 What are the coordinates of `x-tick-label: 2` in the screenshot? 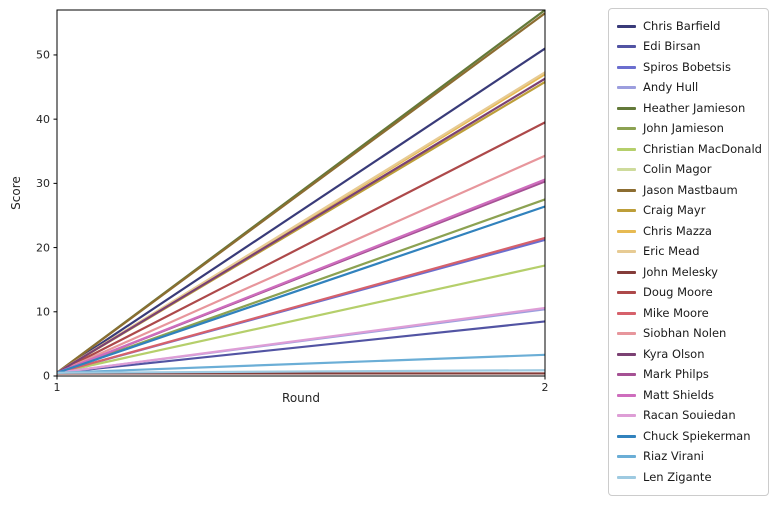 It's located at (545, 387).